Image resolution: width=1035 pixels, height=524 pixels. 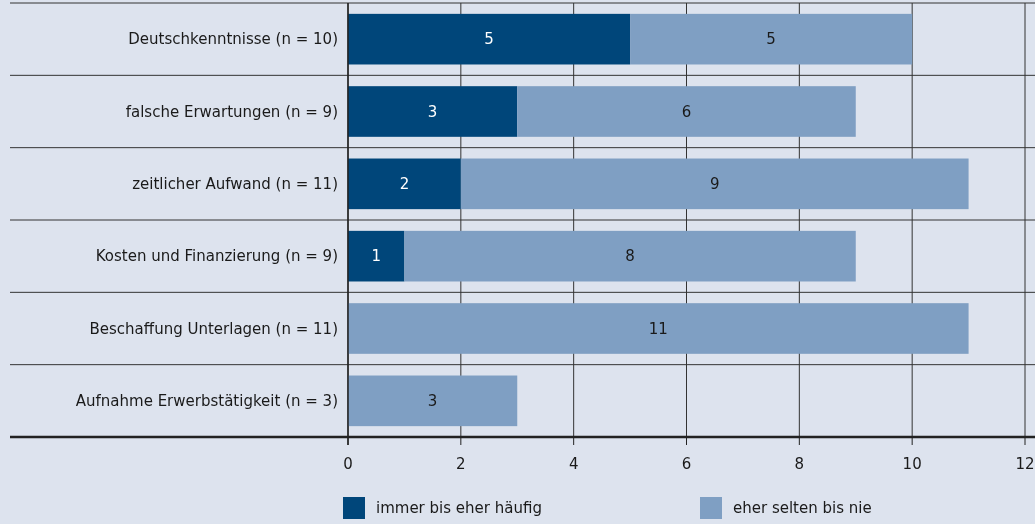 I want to click on data-label: 8, so click(x=630, y=256).